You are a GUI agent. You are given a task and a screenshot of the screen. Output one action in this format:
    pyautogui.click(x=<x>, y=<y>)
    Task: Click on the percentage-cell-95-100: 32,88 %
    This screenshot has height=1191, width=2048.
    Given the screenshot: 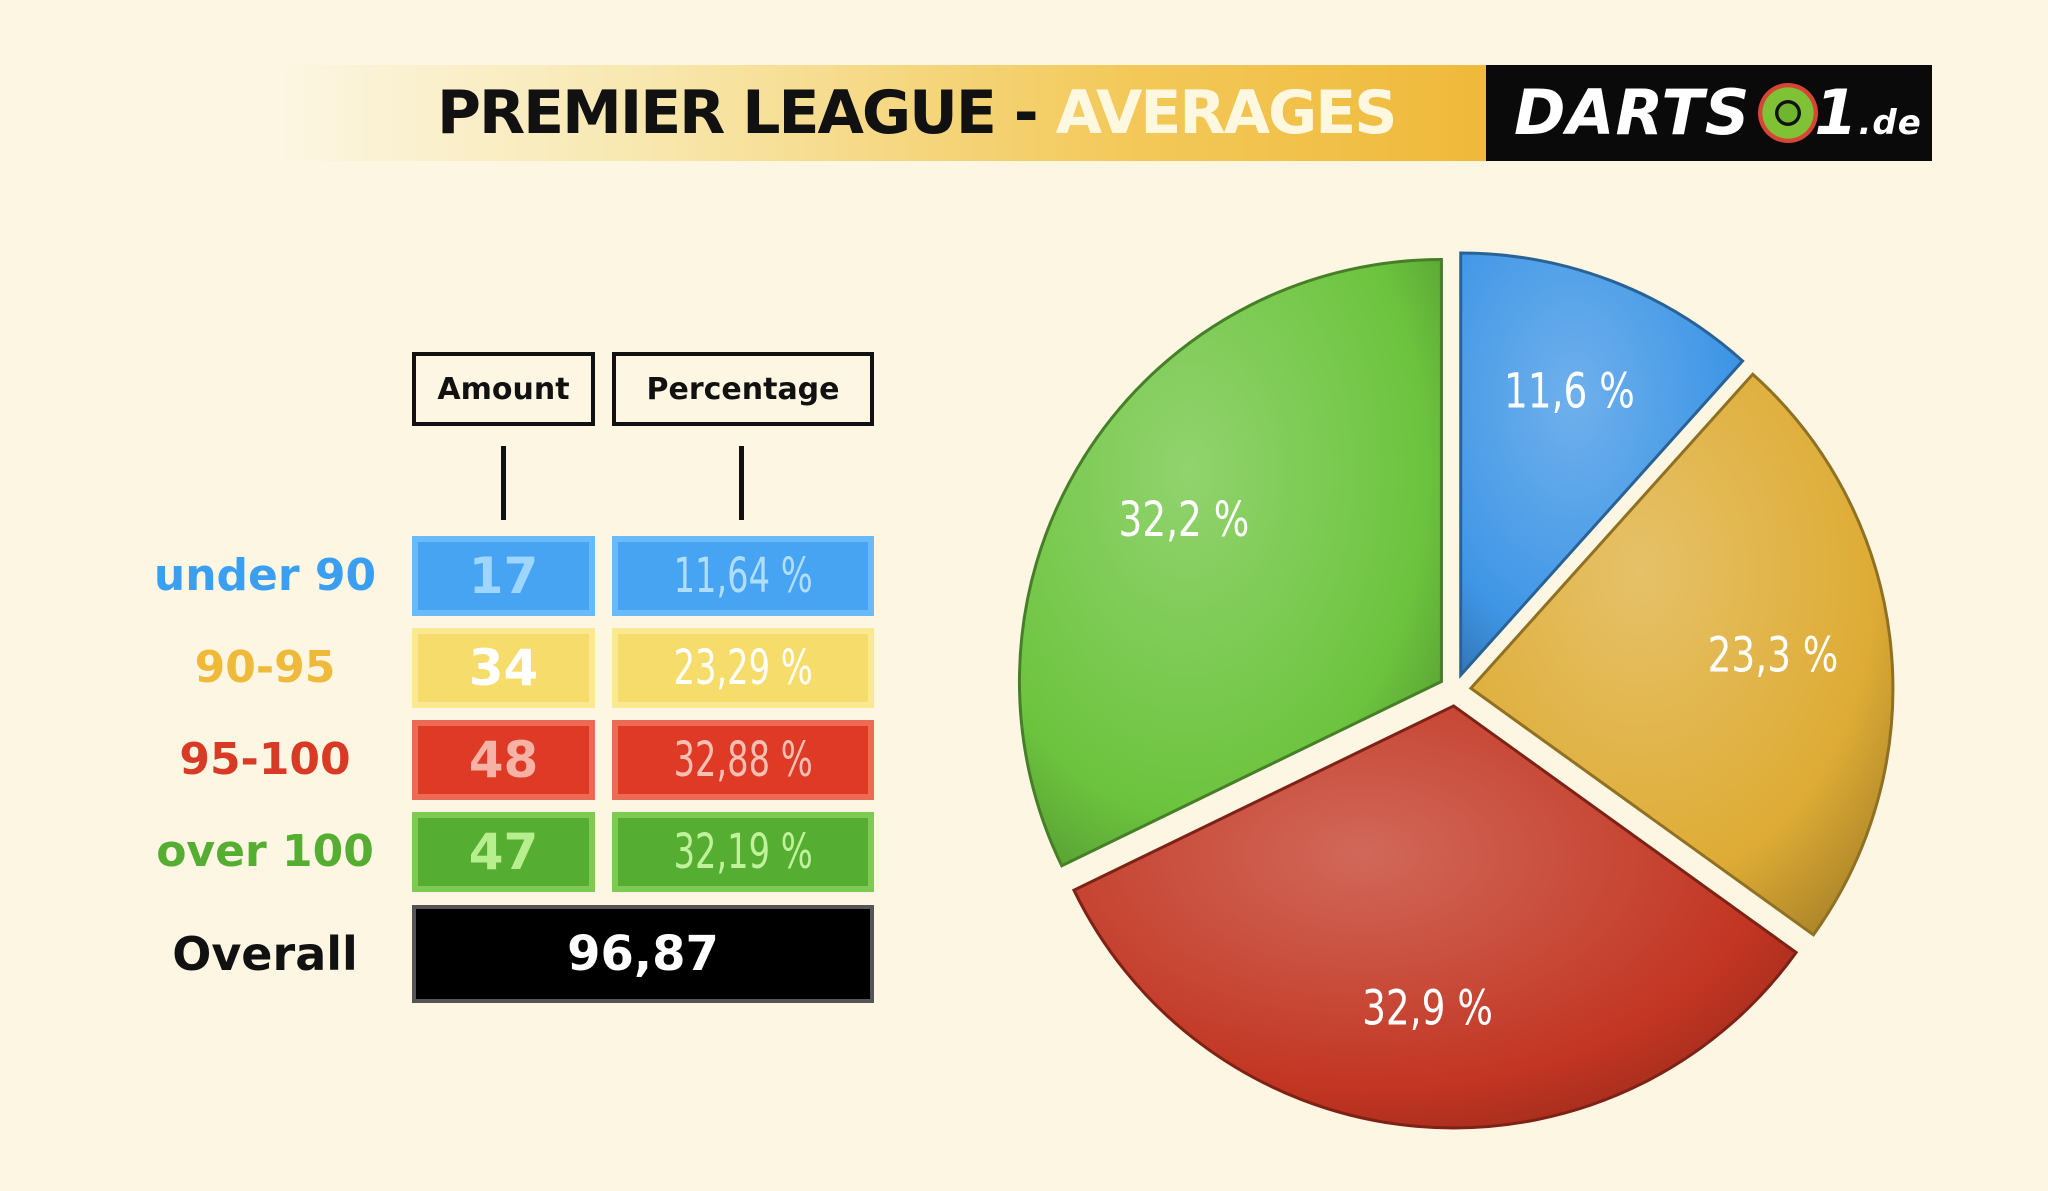 What is the action you would take?
    pyautogui.click(x=743, y=760)
    